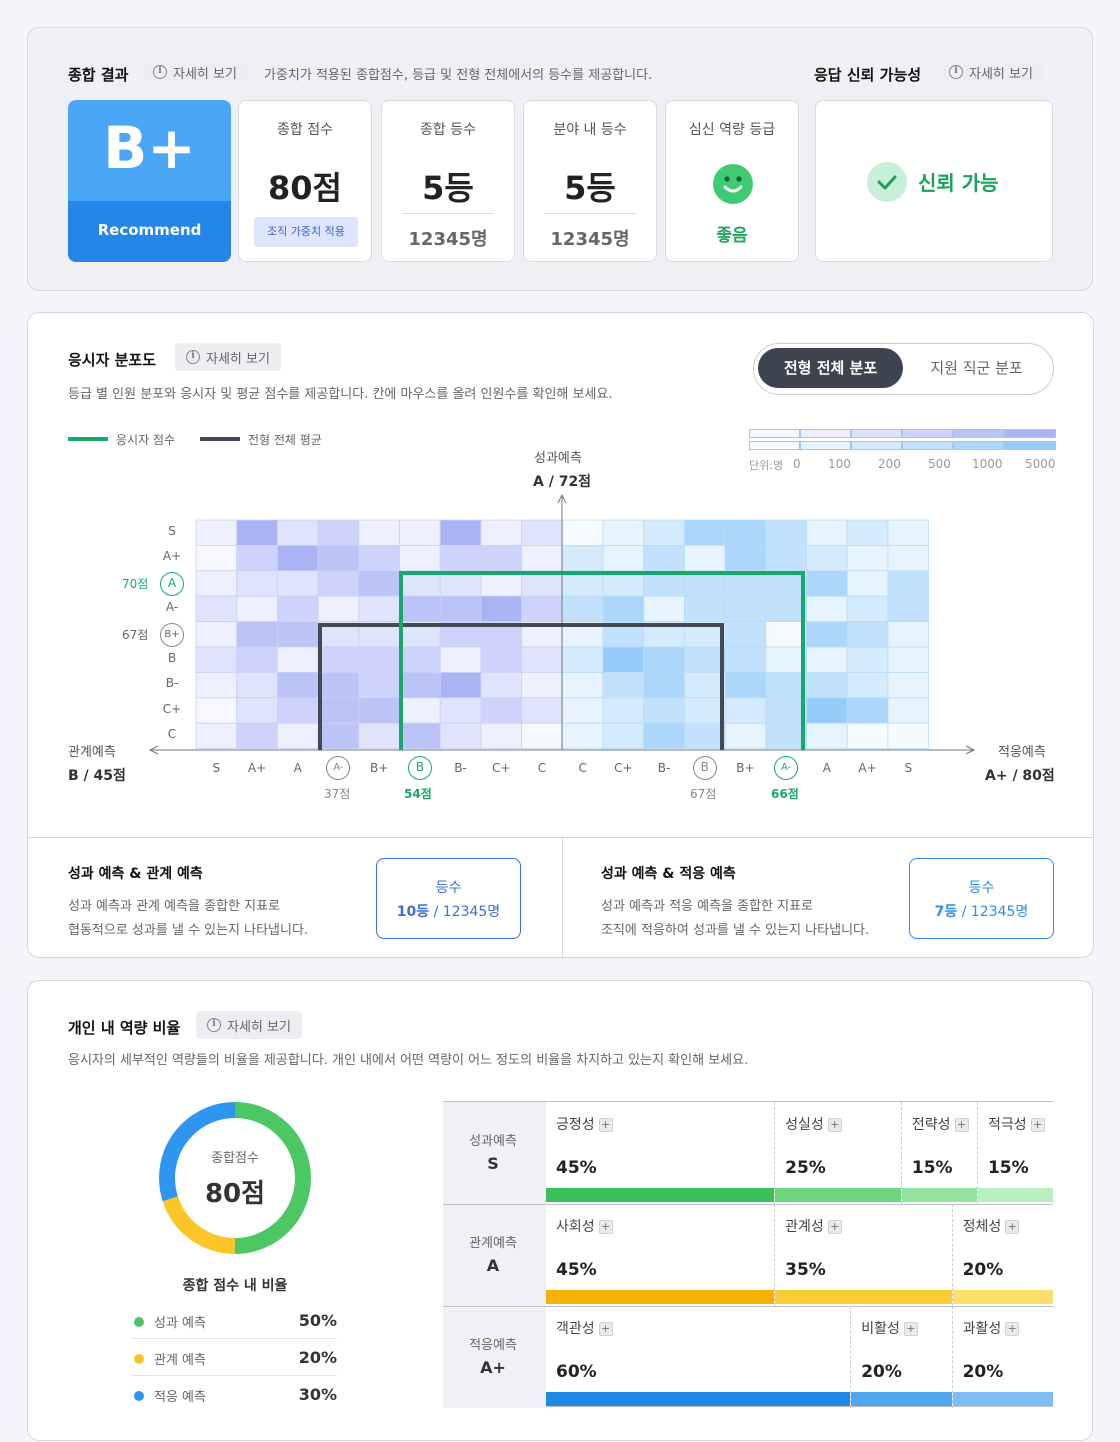 This screenshot has width=1120, height=1442. Describe the element at coordinates (195, 72) in the screenshot. I see `result-detail-button: i 자세히 보기` at that location.